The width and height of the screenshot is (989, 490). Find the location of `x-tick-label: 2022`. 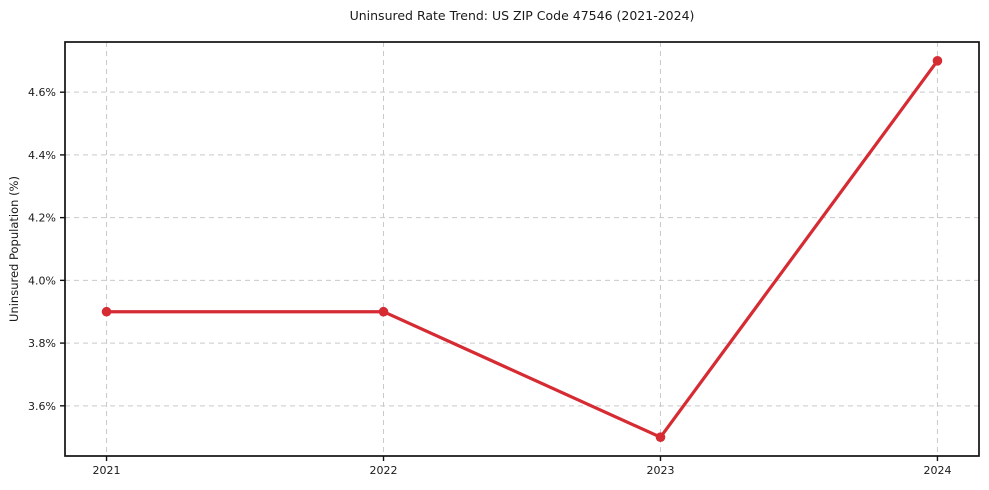

x-tick-label: 2022 is located at coordinates (384, 470).